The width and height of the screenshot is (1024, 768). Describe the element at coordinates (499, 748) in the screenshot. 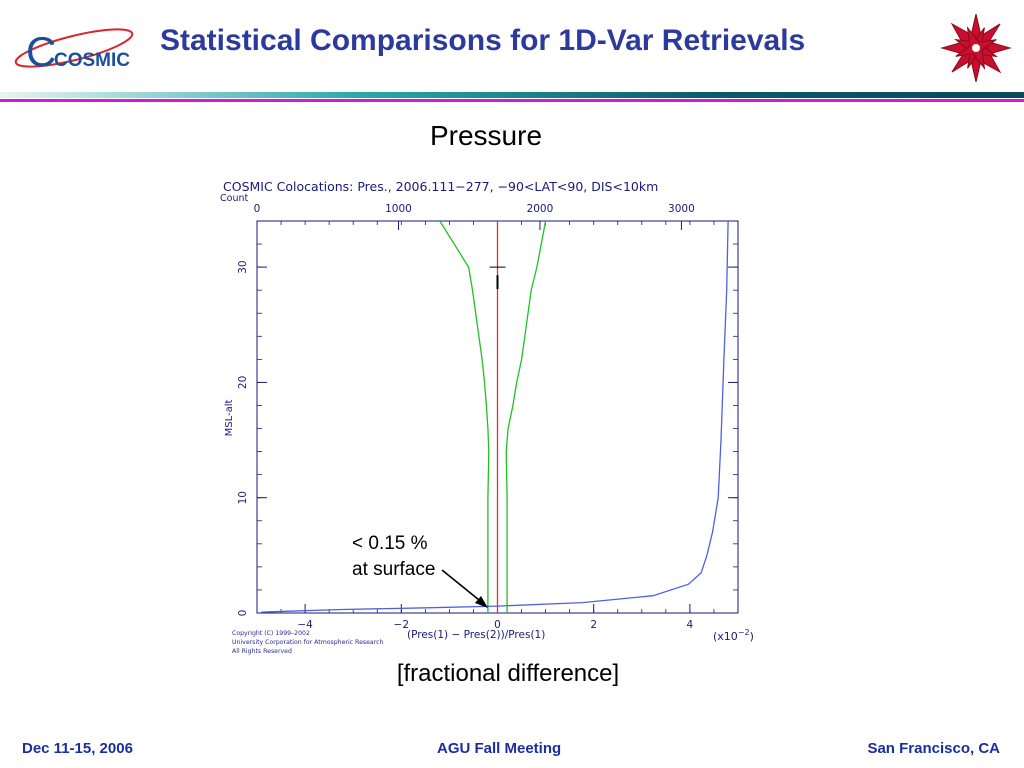

I see `footer-meeting: AGU Fall Meeting` at that location.